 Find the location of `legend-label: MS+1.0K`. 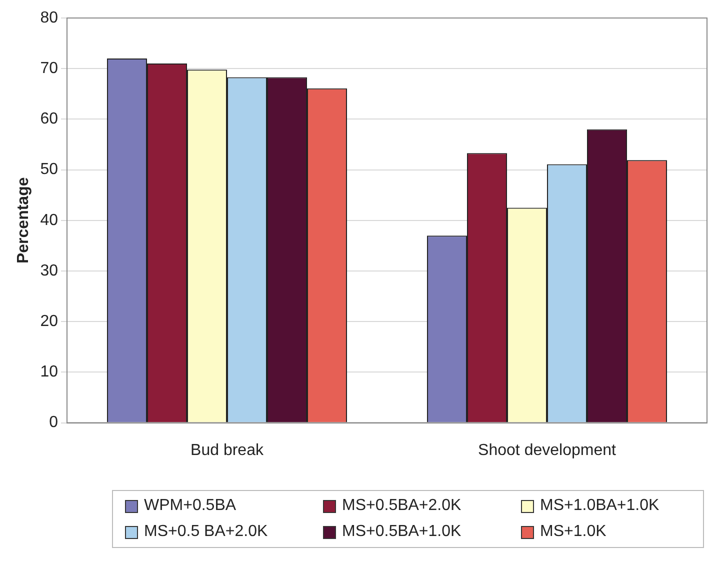

legend-label: MS+1.0K is located at coordinates (573, 532).